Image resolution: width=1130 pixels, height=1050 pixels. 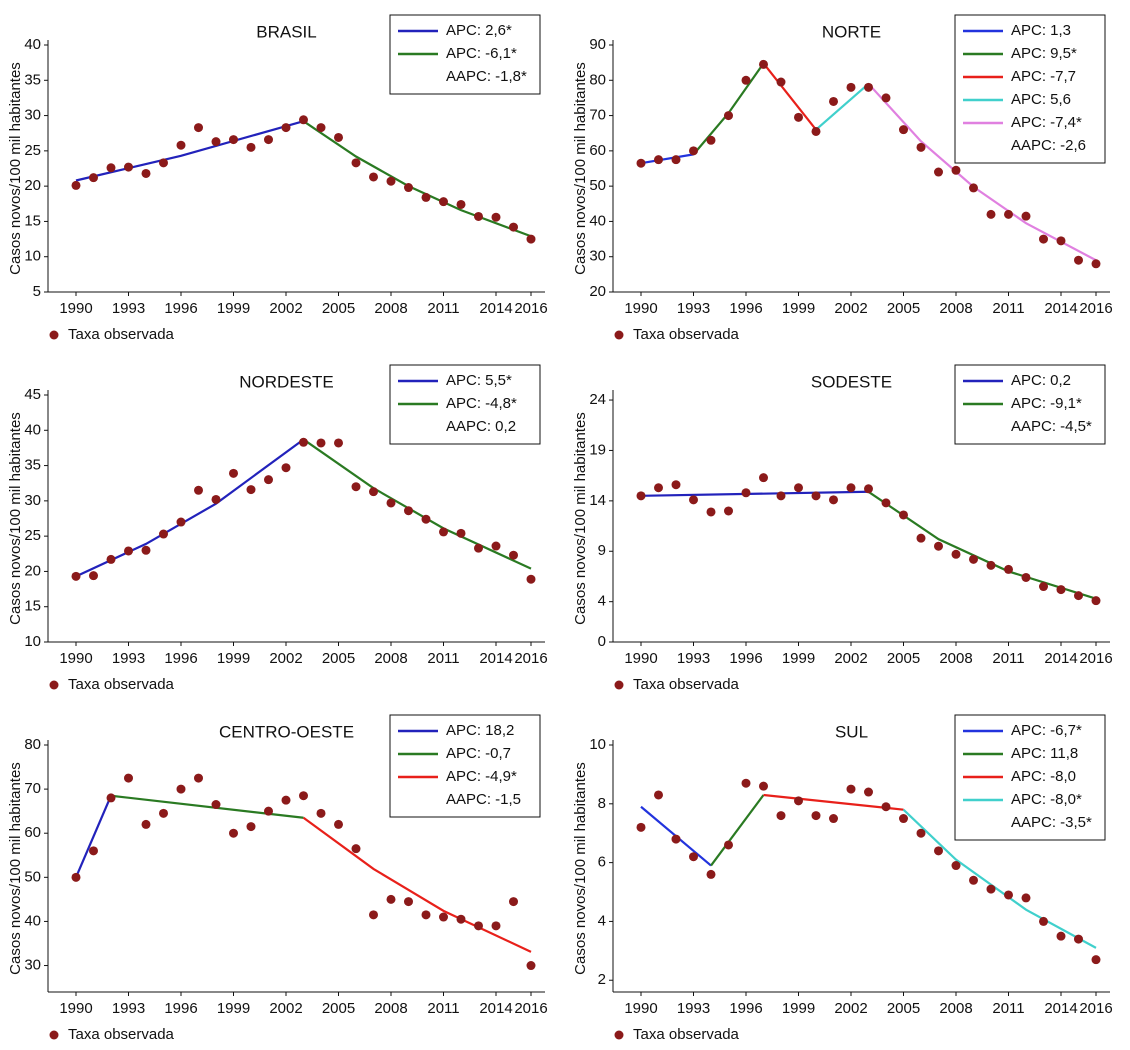 What do you see at coordinates (602, 803) in the screenshot?
I see `y-tick-label: 8` at bounding box center [602, 803].